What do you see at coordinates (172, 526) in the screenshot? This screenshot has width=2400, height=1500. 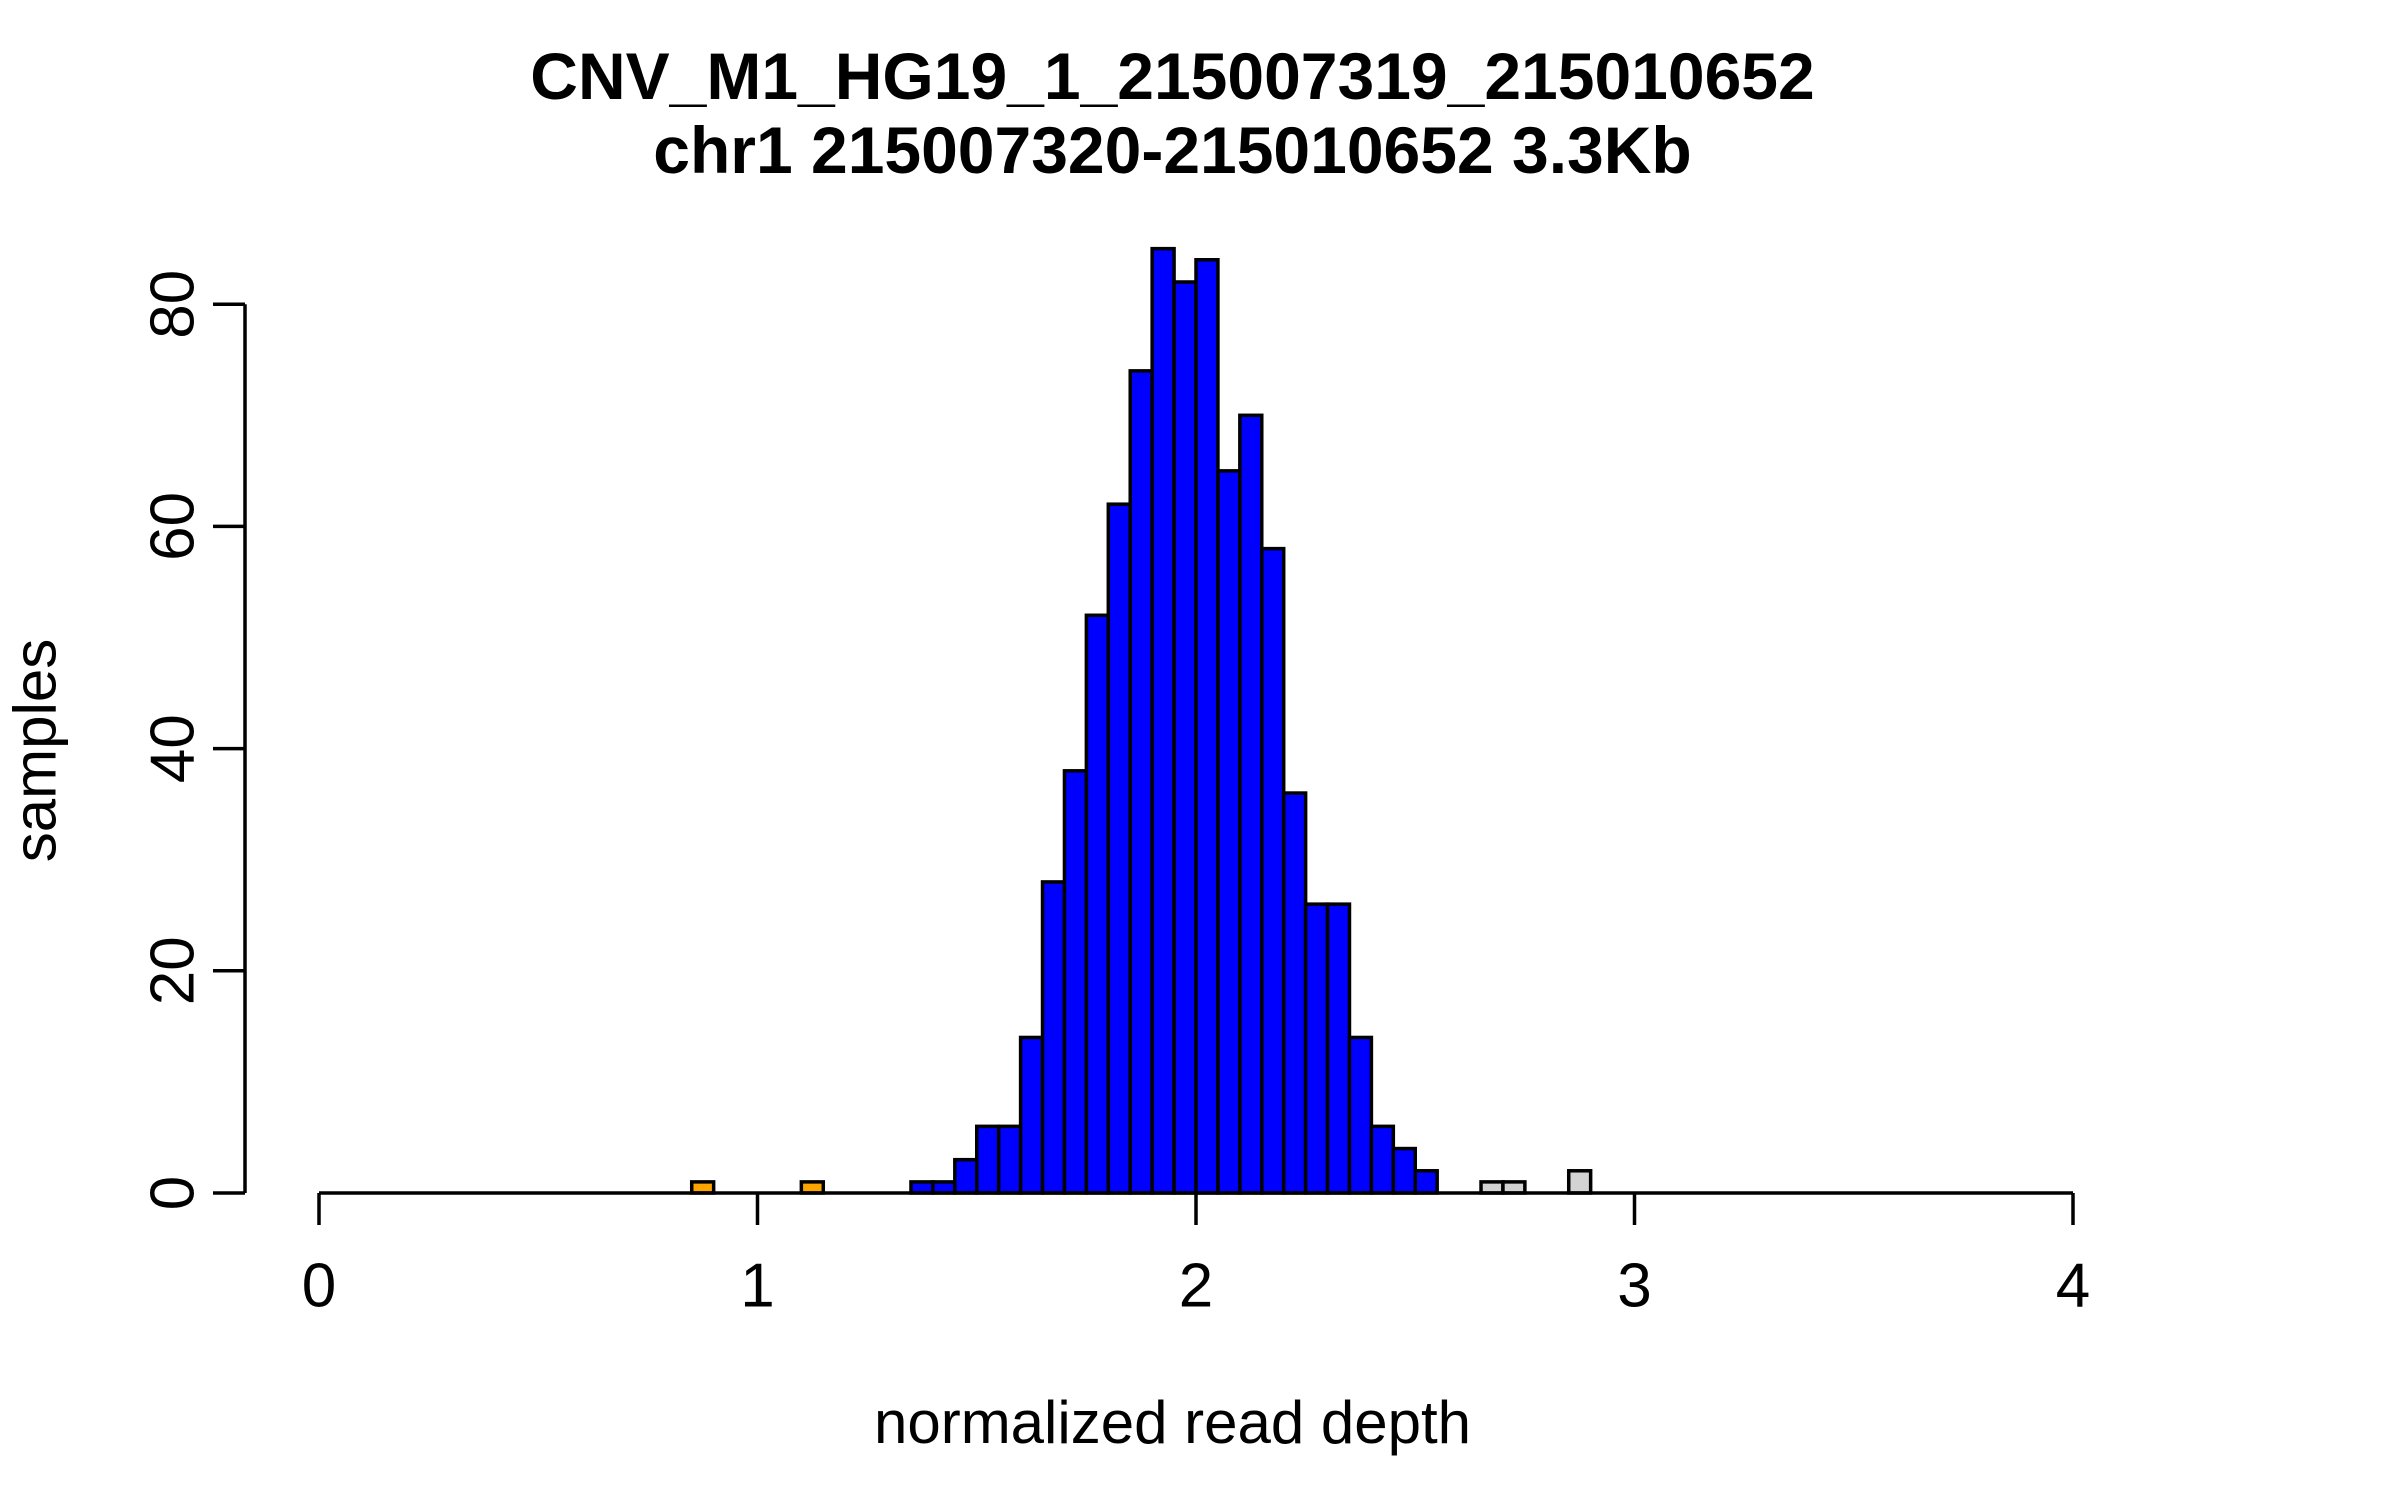 I see `y-tick-label: 60` at bounding box center [172, 526].